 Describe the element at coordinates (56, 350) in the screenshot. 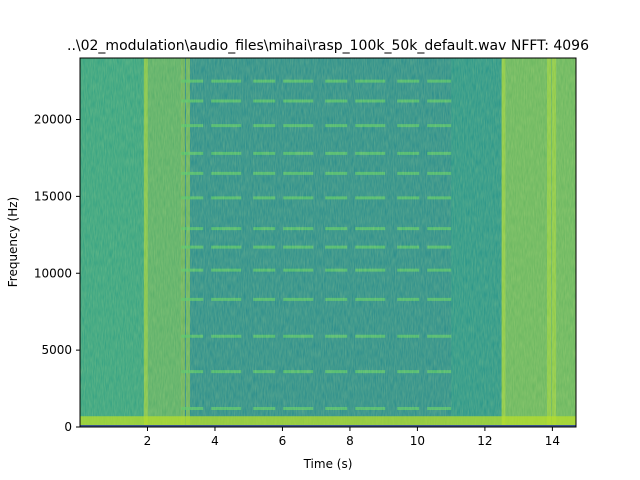

I see `y-tick-label: 5000` at that location.